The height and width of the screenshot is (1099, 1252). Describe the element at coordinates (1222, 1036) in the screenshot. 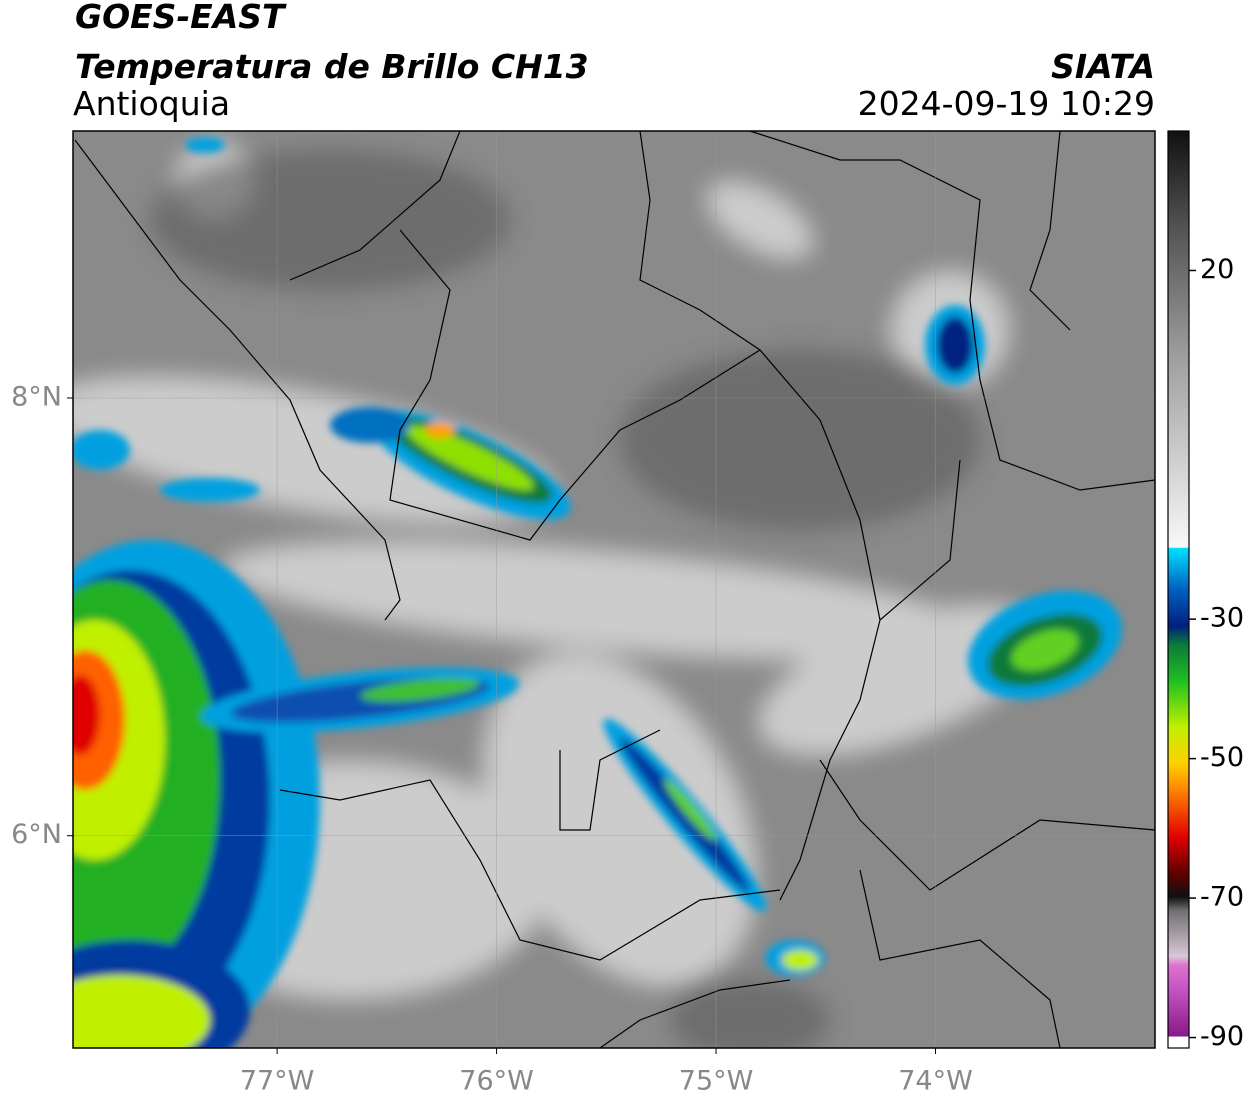

I see `colorbar-tick-label: -90` at that location.